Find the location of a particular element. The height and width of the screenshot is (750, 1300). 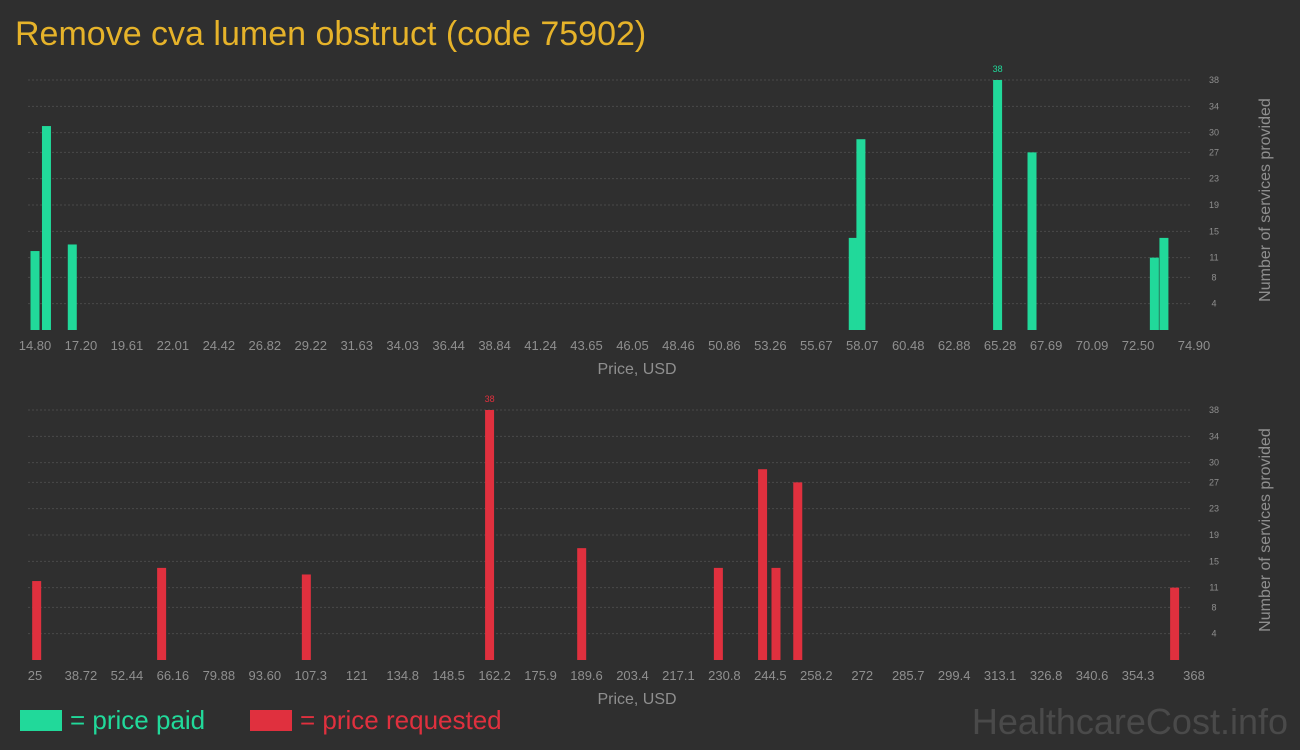

x-tick-label: 189.6 is located at coordinates (586, 675).